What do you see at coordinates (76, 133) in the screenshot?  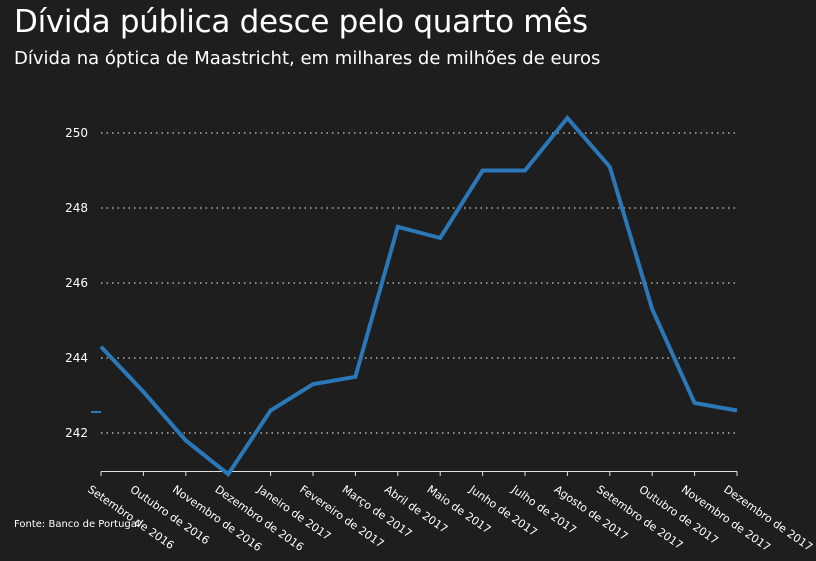 I see `y-tick-label: 250` at bounding box center [76, 133].